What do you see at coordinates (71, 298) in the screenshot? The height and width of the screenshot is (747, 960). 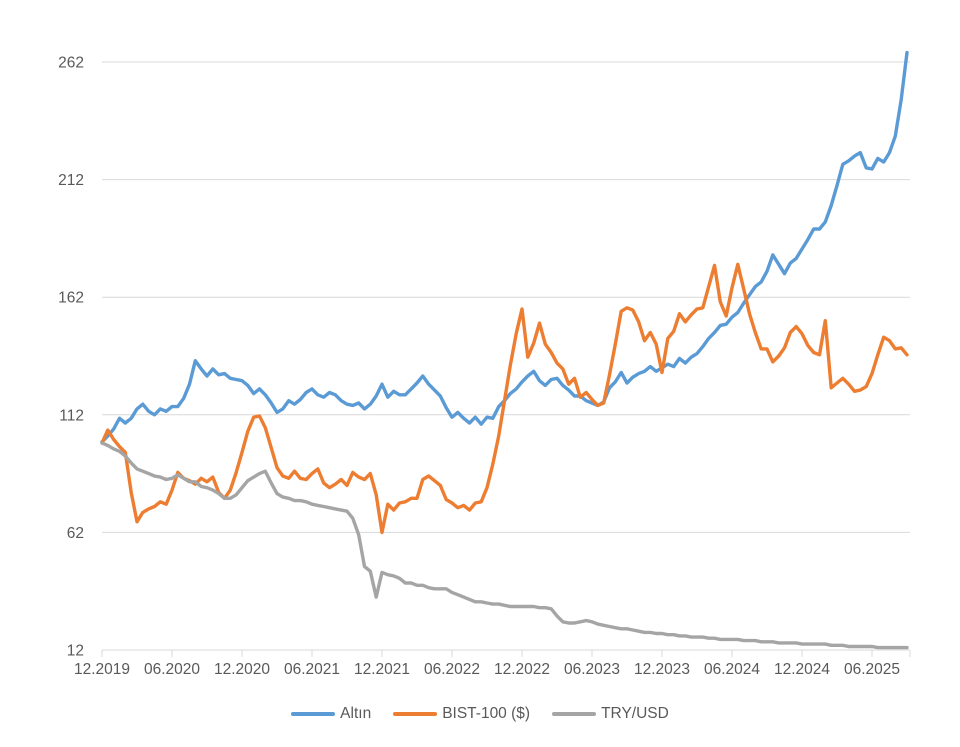 I see `y-tick-label: 162` at bounding box center [71, 298].